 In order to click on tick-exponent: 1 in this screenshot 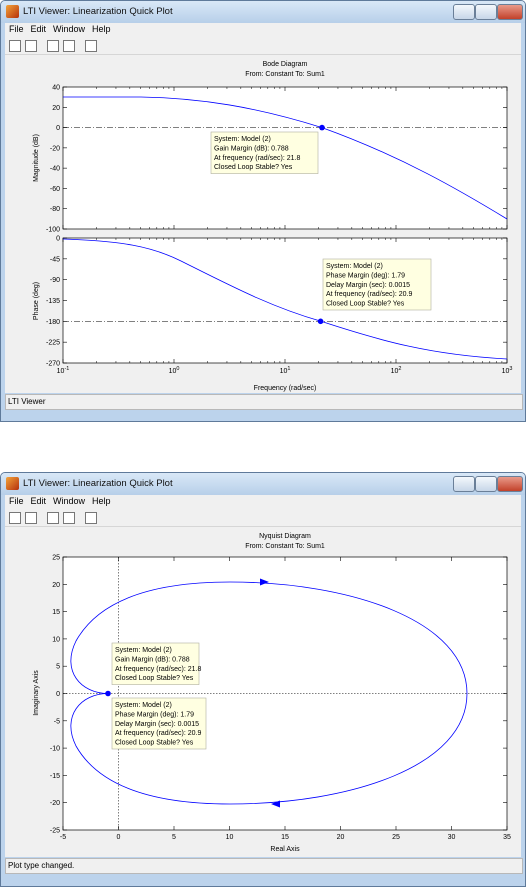, I will do `click(288, 369)`.